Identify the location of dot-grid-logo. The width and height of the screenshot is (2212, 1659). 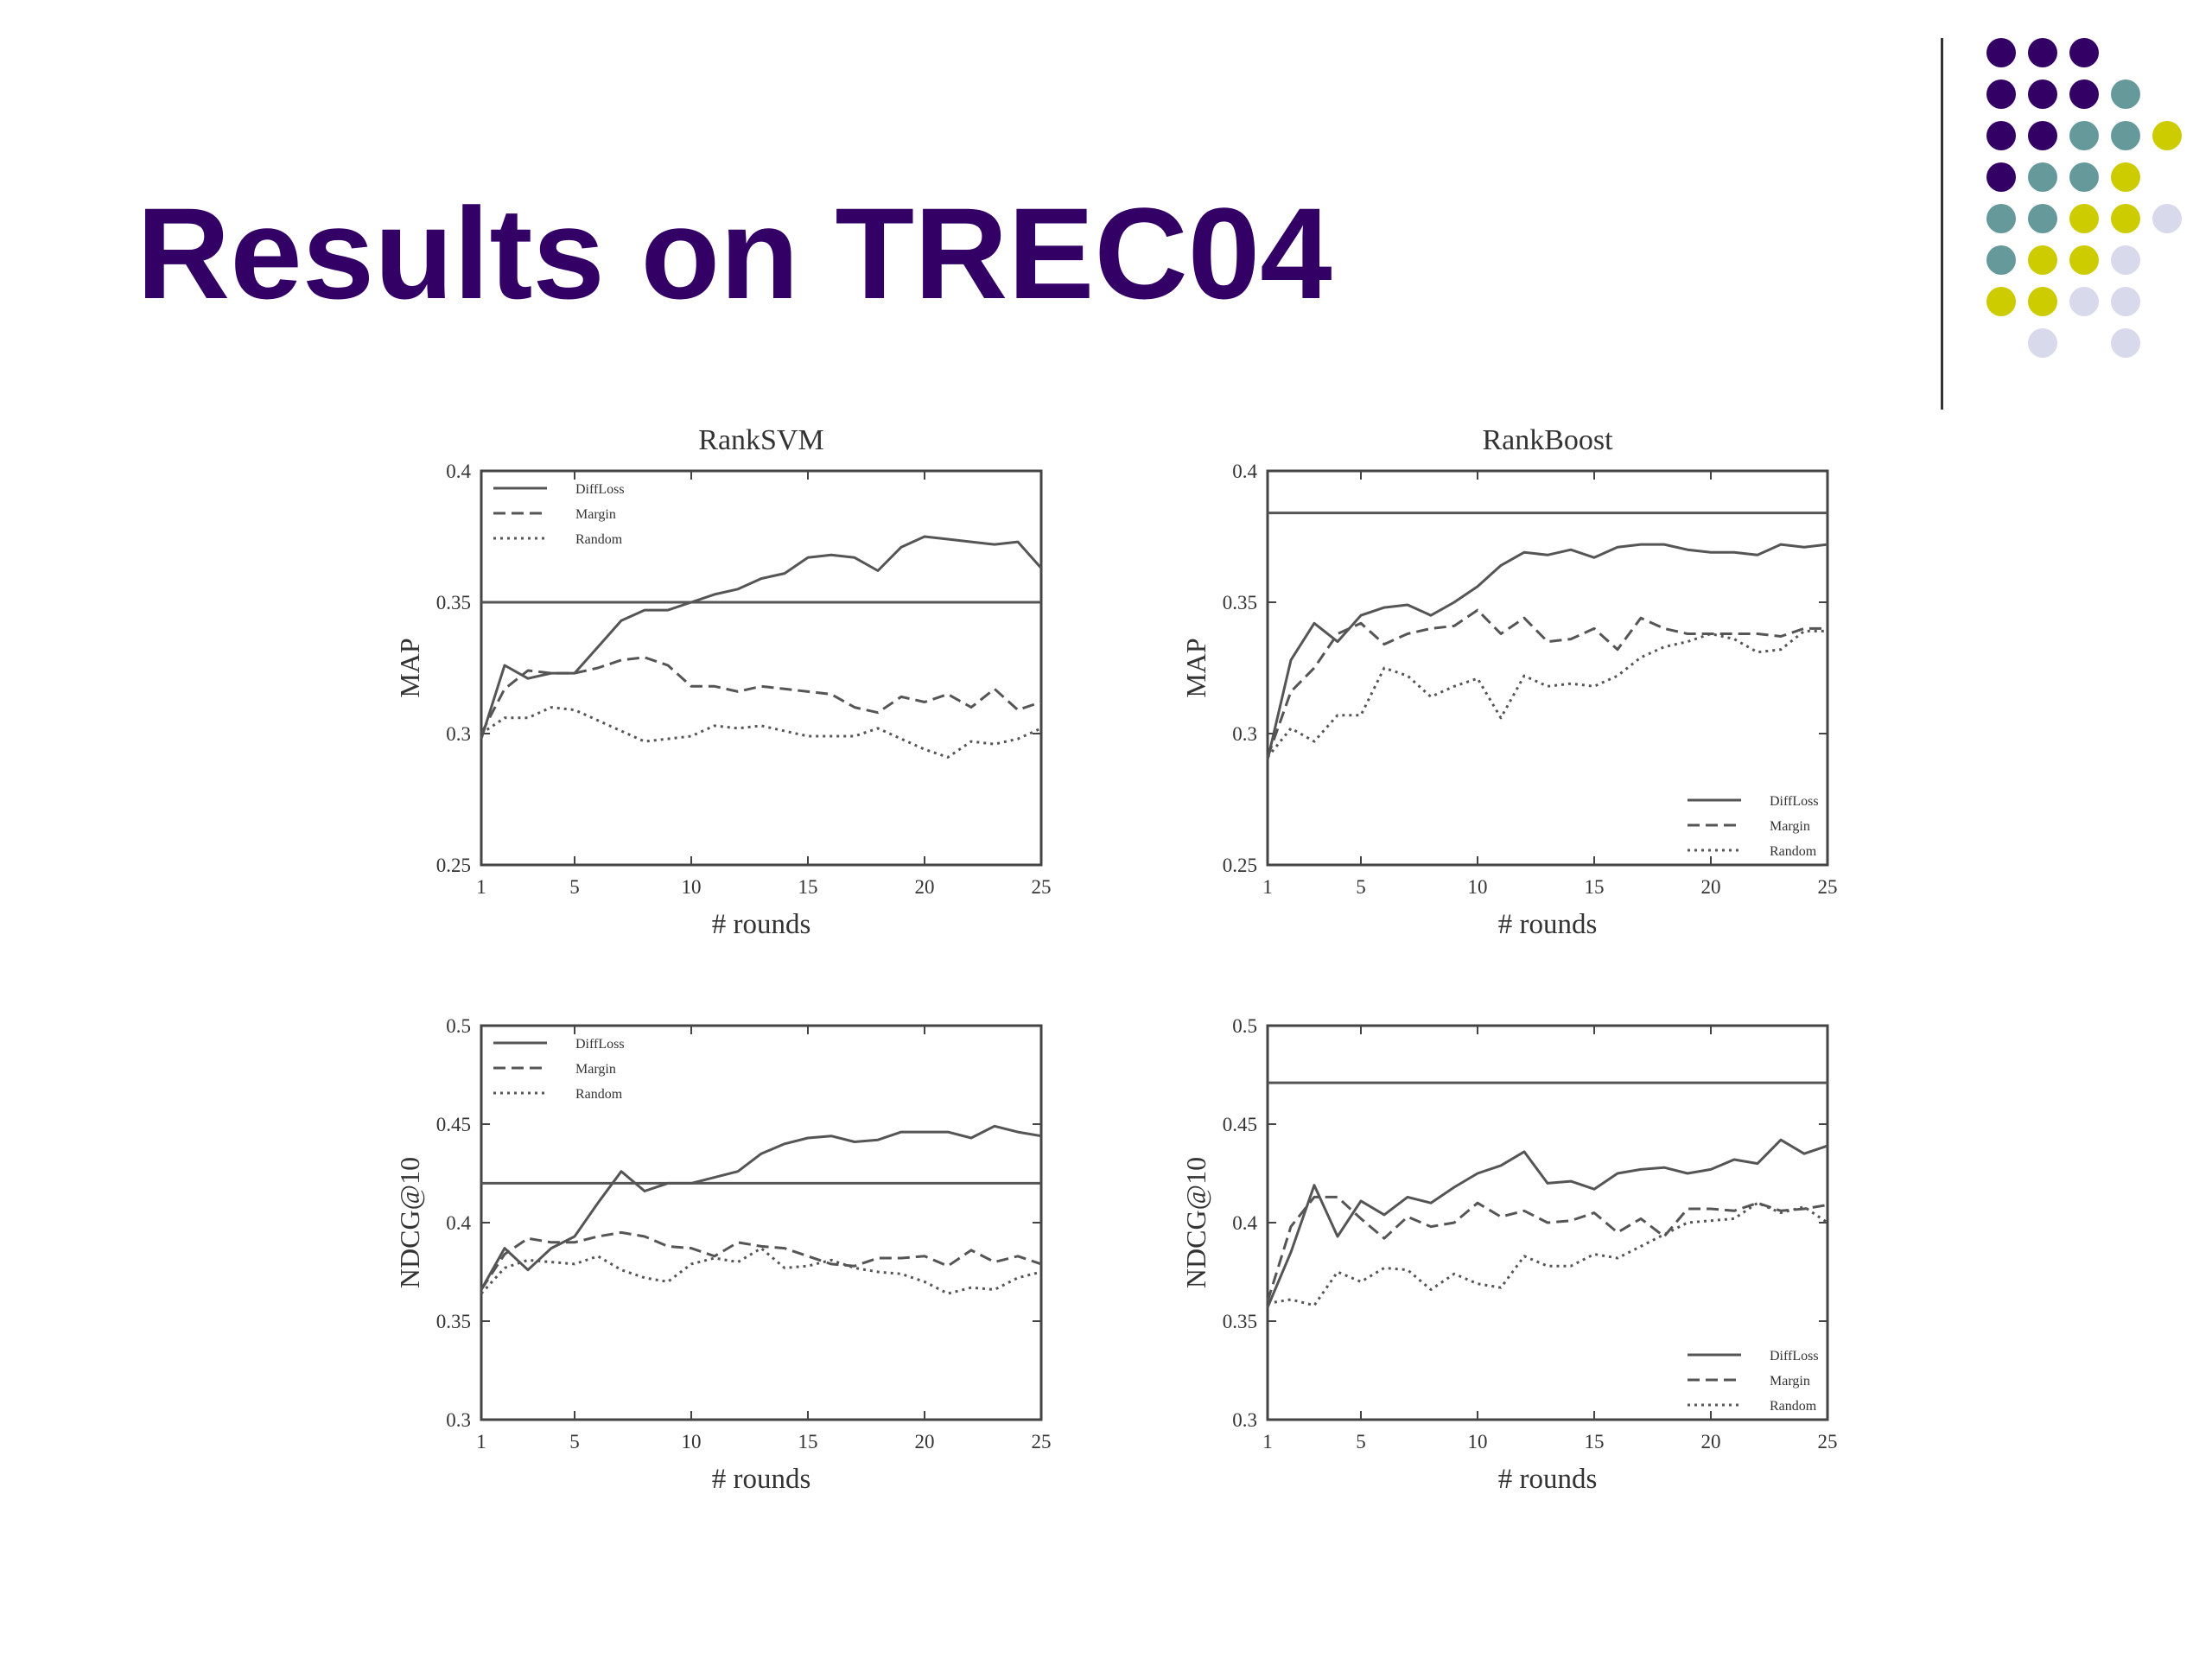
(2084, 198).